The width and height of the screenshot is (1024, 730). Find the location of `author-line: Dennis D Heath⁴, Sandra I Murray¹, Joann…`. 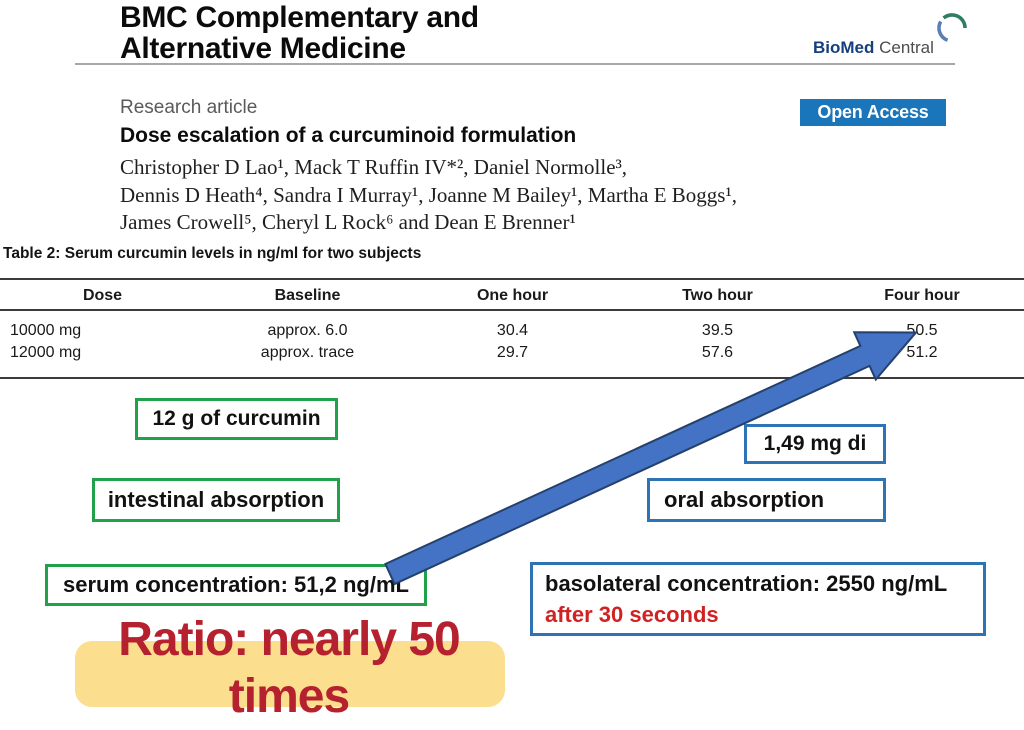

author-line: Dennis D Heath⁴, Sandra I Murray¹, Joann… is located at coordinates (428, 194).